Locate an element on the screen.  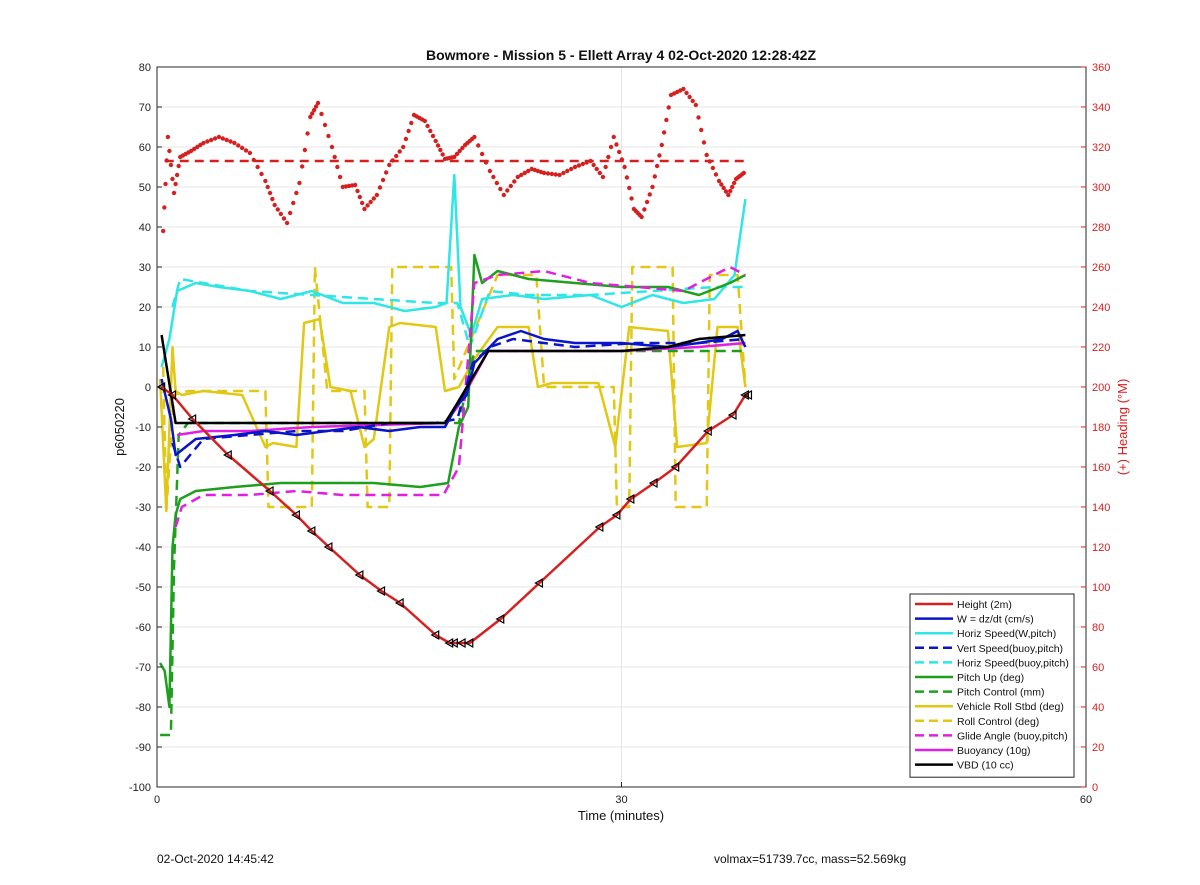
series-line-horiz-speed-buoy-pitch is located at coordinates (458, 313).